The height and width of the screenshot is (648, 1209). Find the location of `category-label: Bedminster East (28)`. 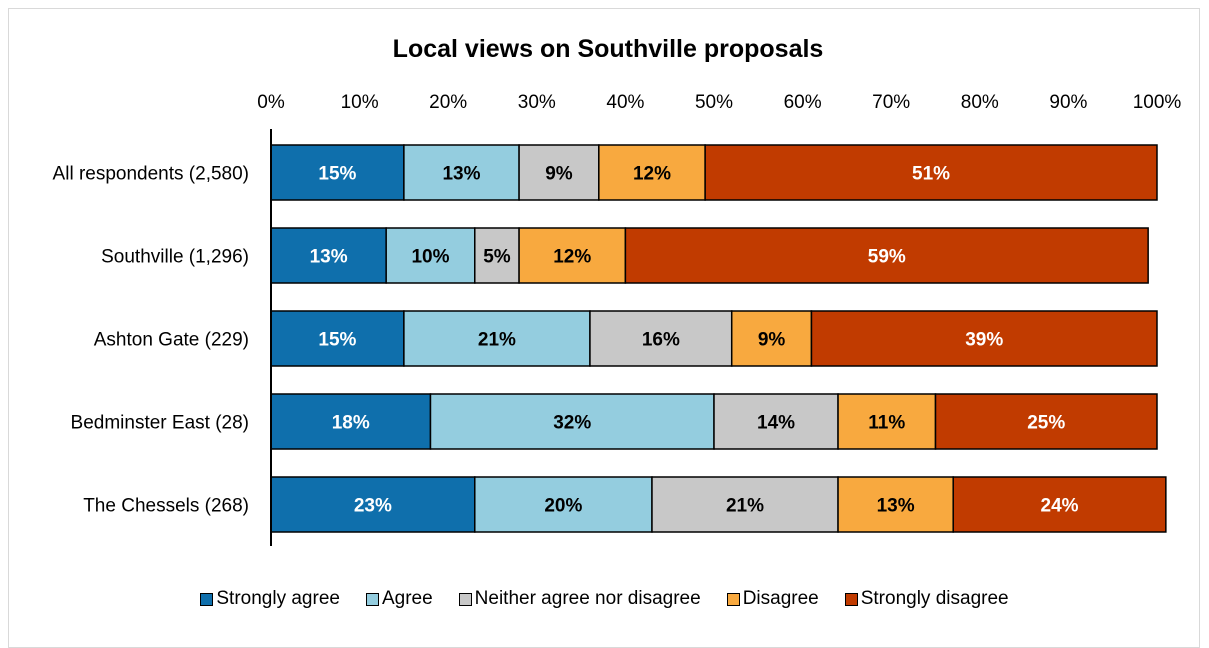

category-label: Bedminster East (28) is located at coordinates (160, 423).